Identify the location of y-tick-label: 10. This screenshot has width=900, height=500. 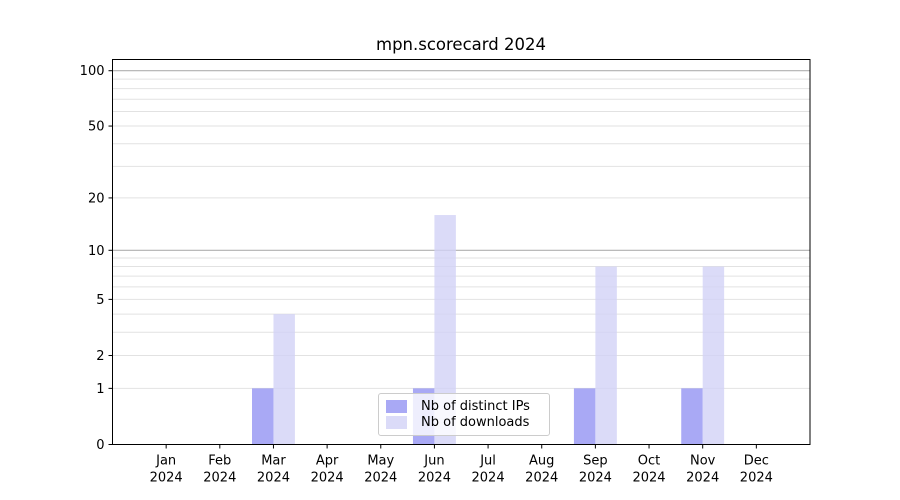
(96, 251).